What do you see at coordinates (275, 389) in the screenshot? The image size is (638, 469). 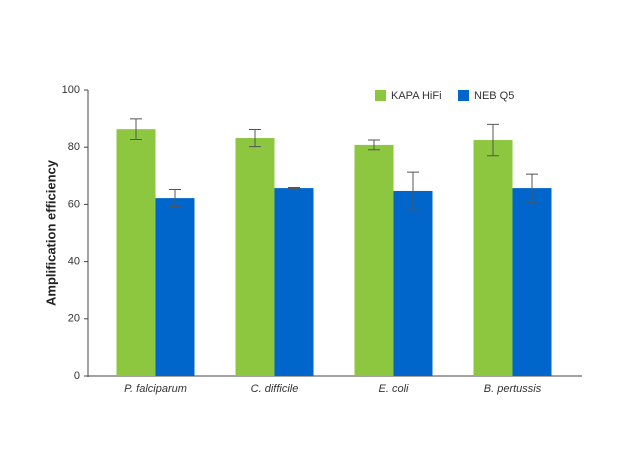 I see `x-tick-label: C. difficile` at bounding box center [275, 389].